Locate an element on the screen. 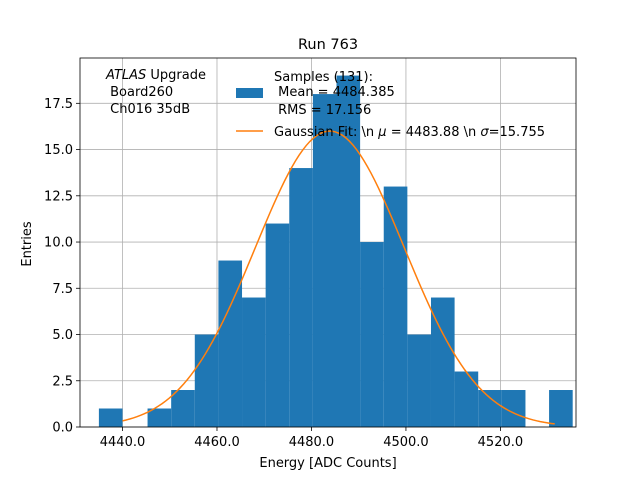 The height and width of the screenshot is (480, 640). legend-samples-line1: Samples (131): is located at coordinates (323, 77).